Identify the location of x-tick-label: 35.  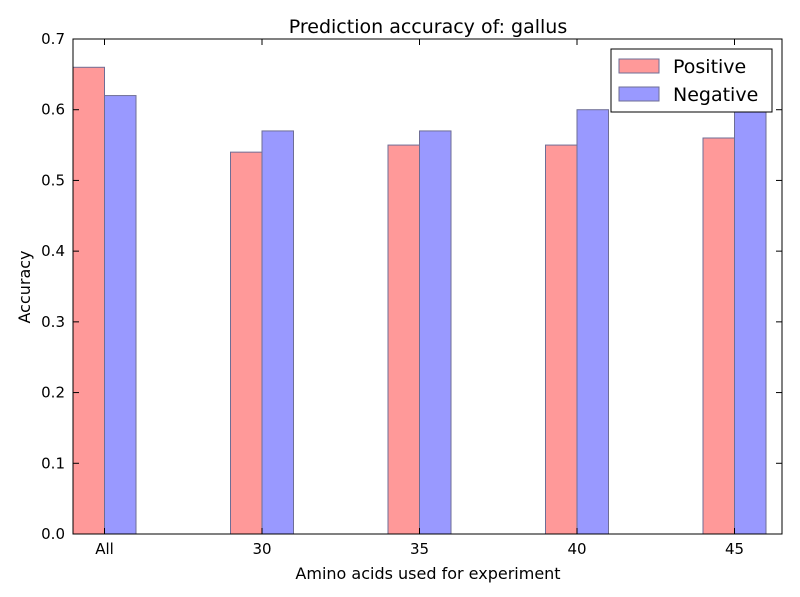
(419, 549).